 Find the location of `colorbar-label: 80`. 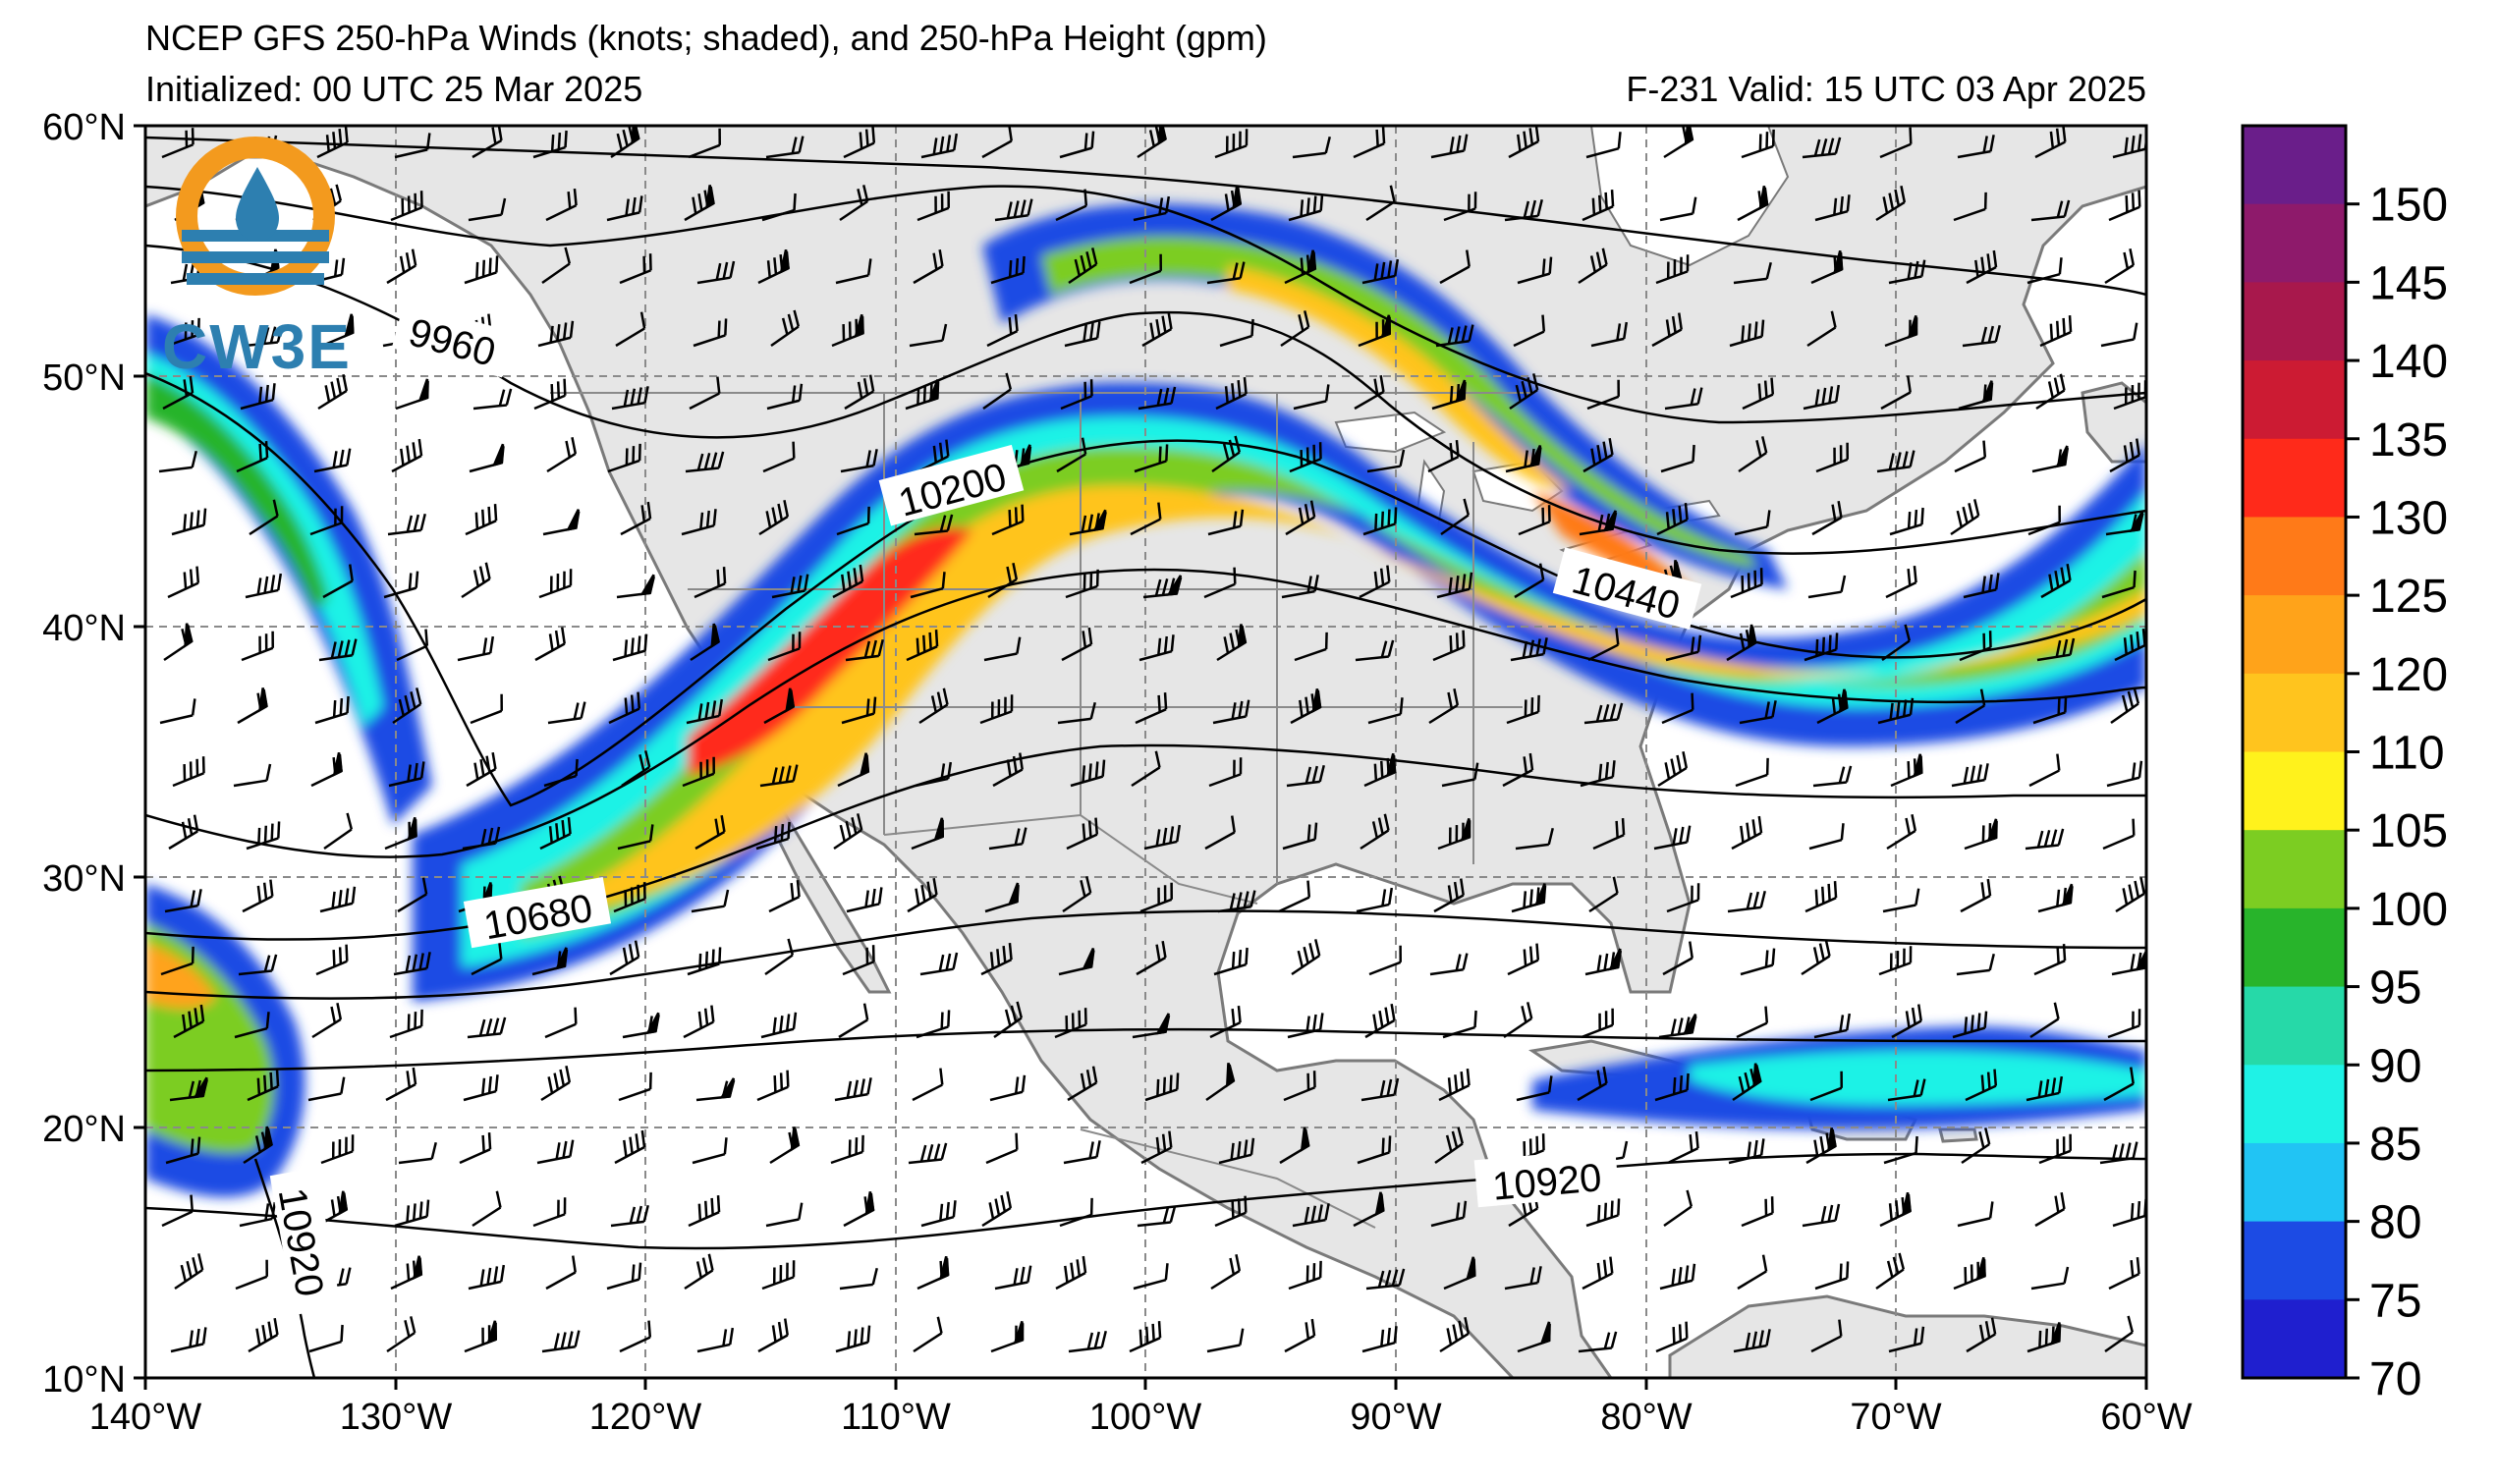

colorbar-label: 80 is located at coordinates (2395, 1223).